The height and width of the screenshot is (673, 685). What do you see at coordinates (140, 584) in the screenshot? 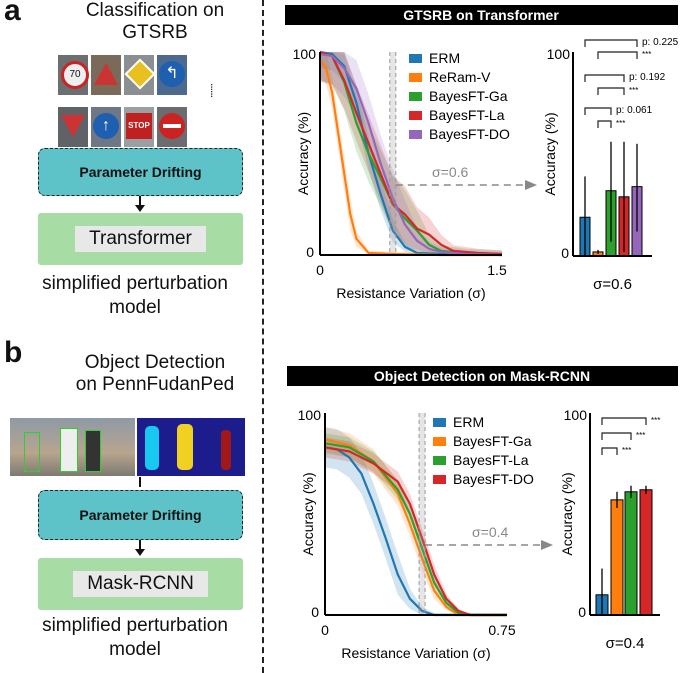
I see `mask-rcnn-box: Mask-RCNN` at bounding box center [140, 584].